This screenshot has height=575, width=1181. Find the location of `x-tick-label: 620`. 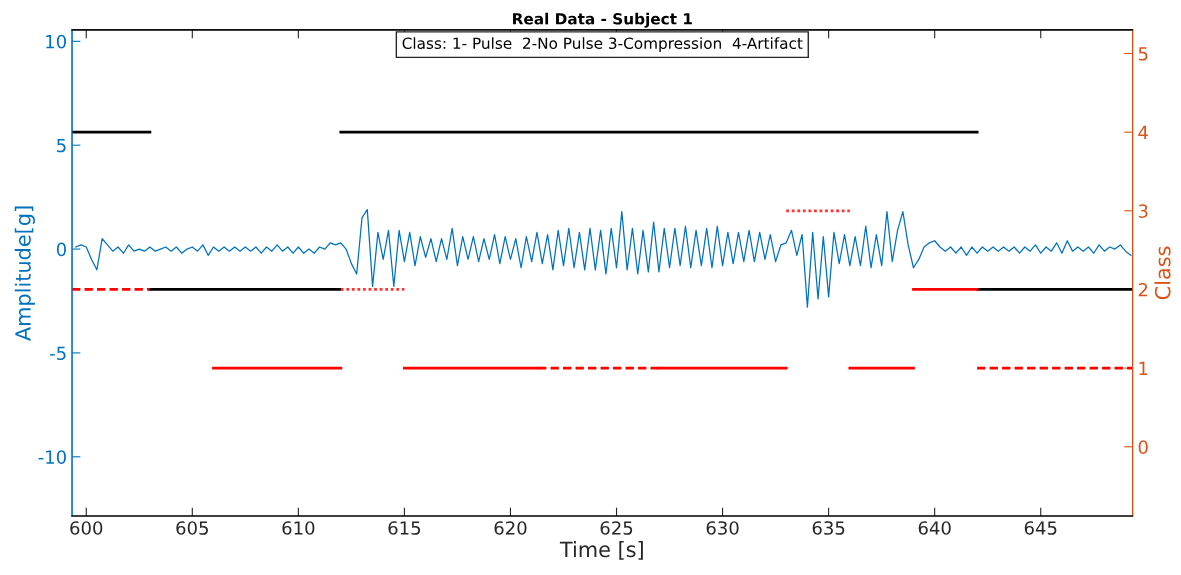

x-tick-label: 620 is located at coordinates (510, 528).